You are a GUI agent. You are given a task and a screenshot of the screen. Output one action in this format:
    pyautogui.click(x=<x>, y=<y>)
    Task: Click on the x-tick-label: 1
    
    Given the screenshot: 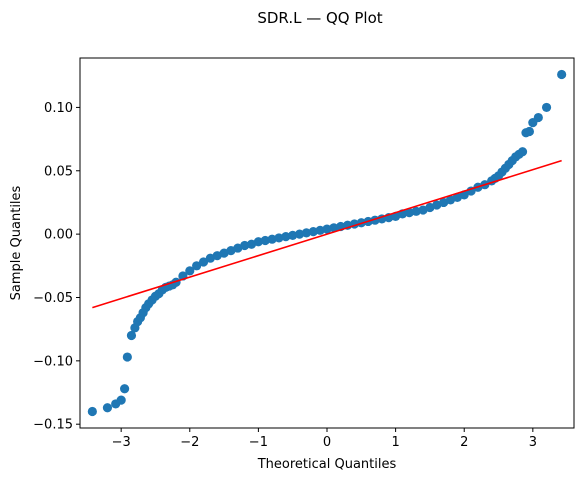 What is the action you would take?
    pyautogui.click(x=395, y=442)
    